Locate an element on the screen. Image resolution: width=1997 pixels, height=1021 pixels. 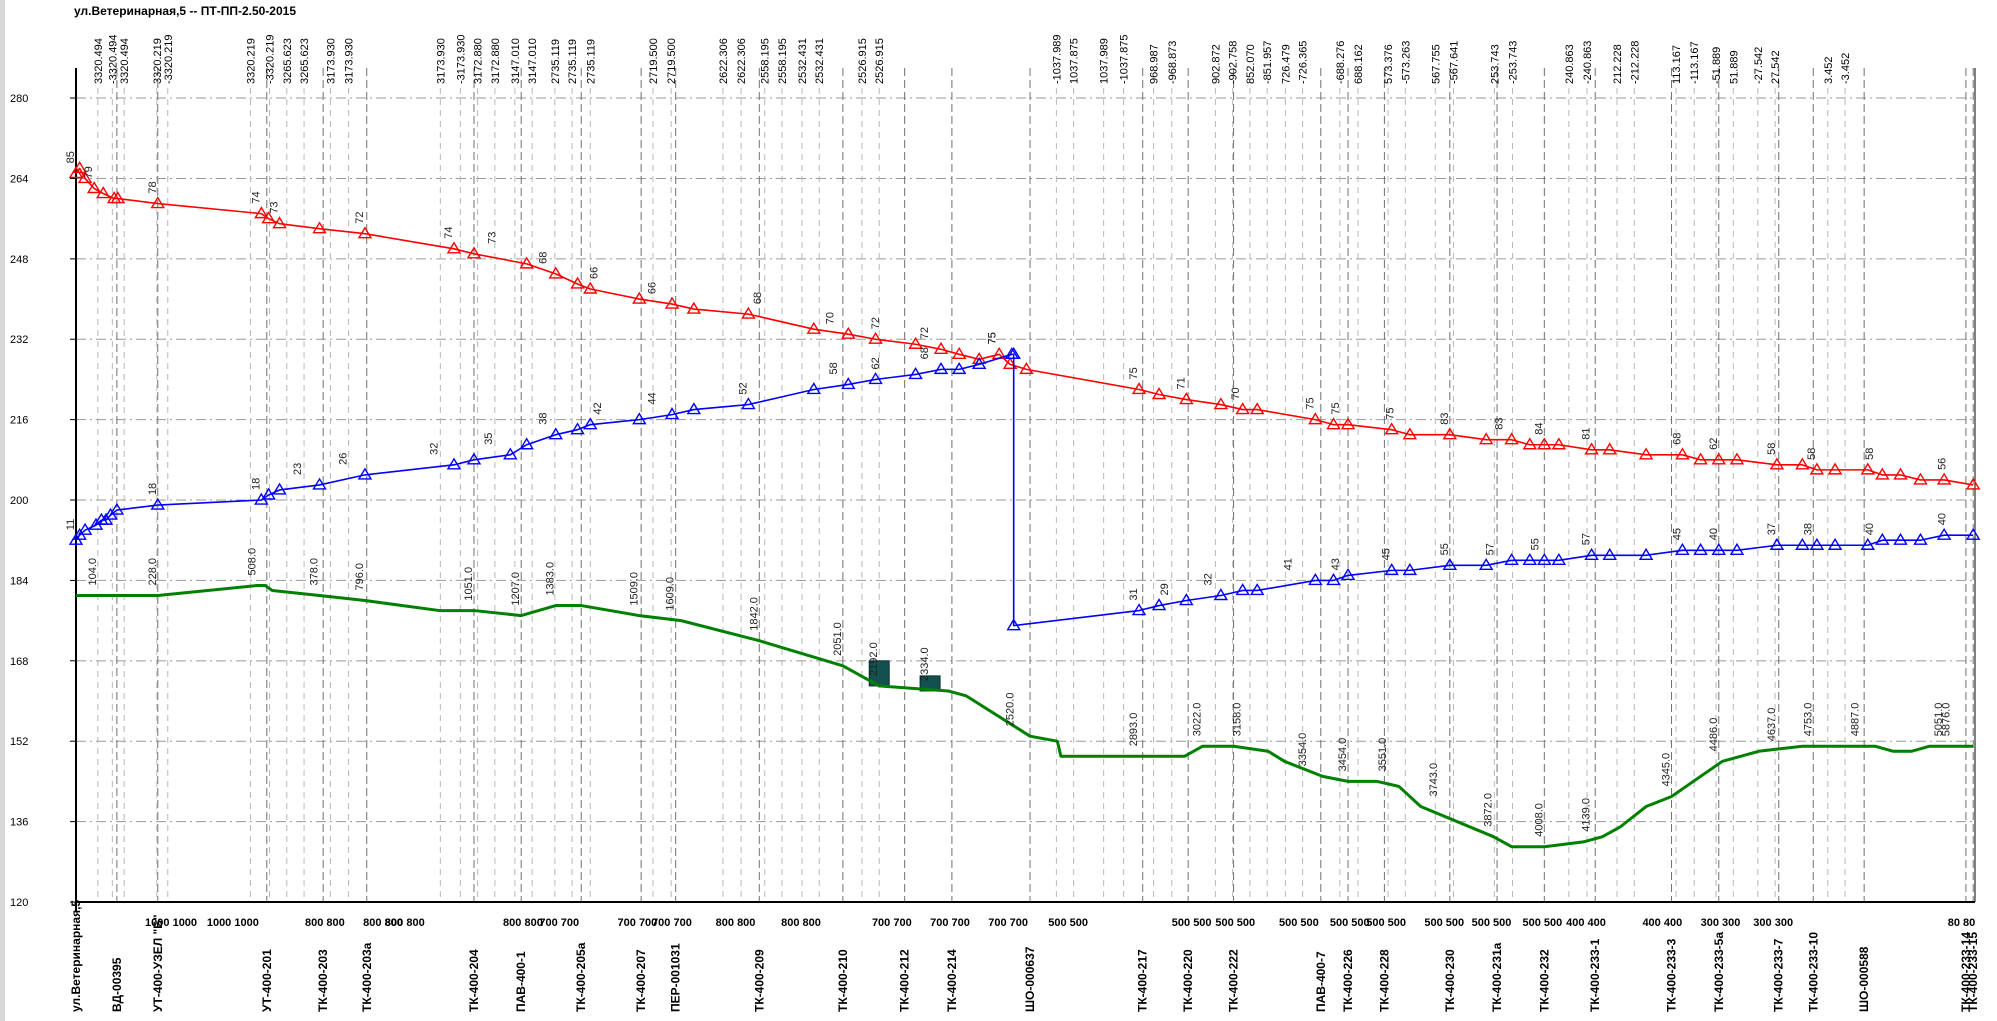
top-value-label: 2532.431 is located at coordinates (803, 61).